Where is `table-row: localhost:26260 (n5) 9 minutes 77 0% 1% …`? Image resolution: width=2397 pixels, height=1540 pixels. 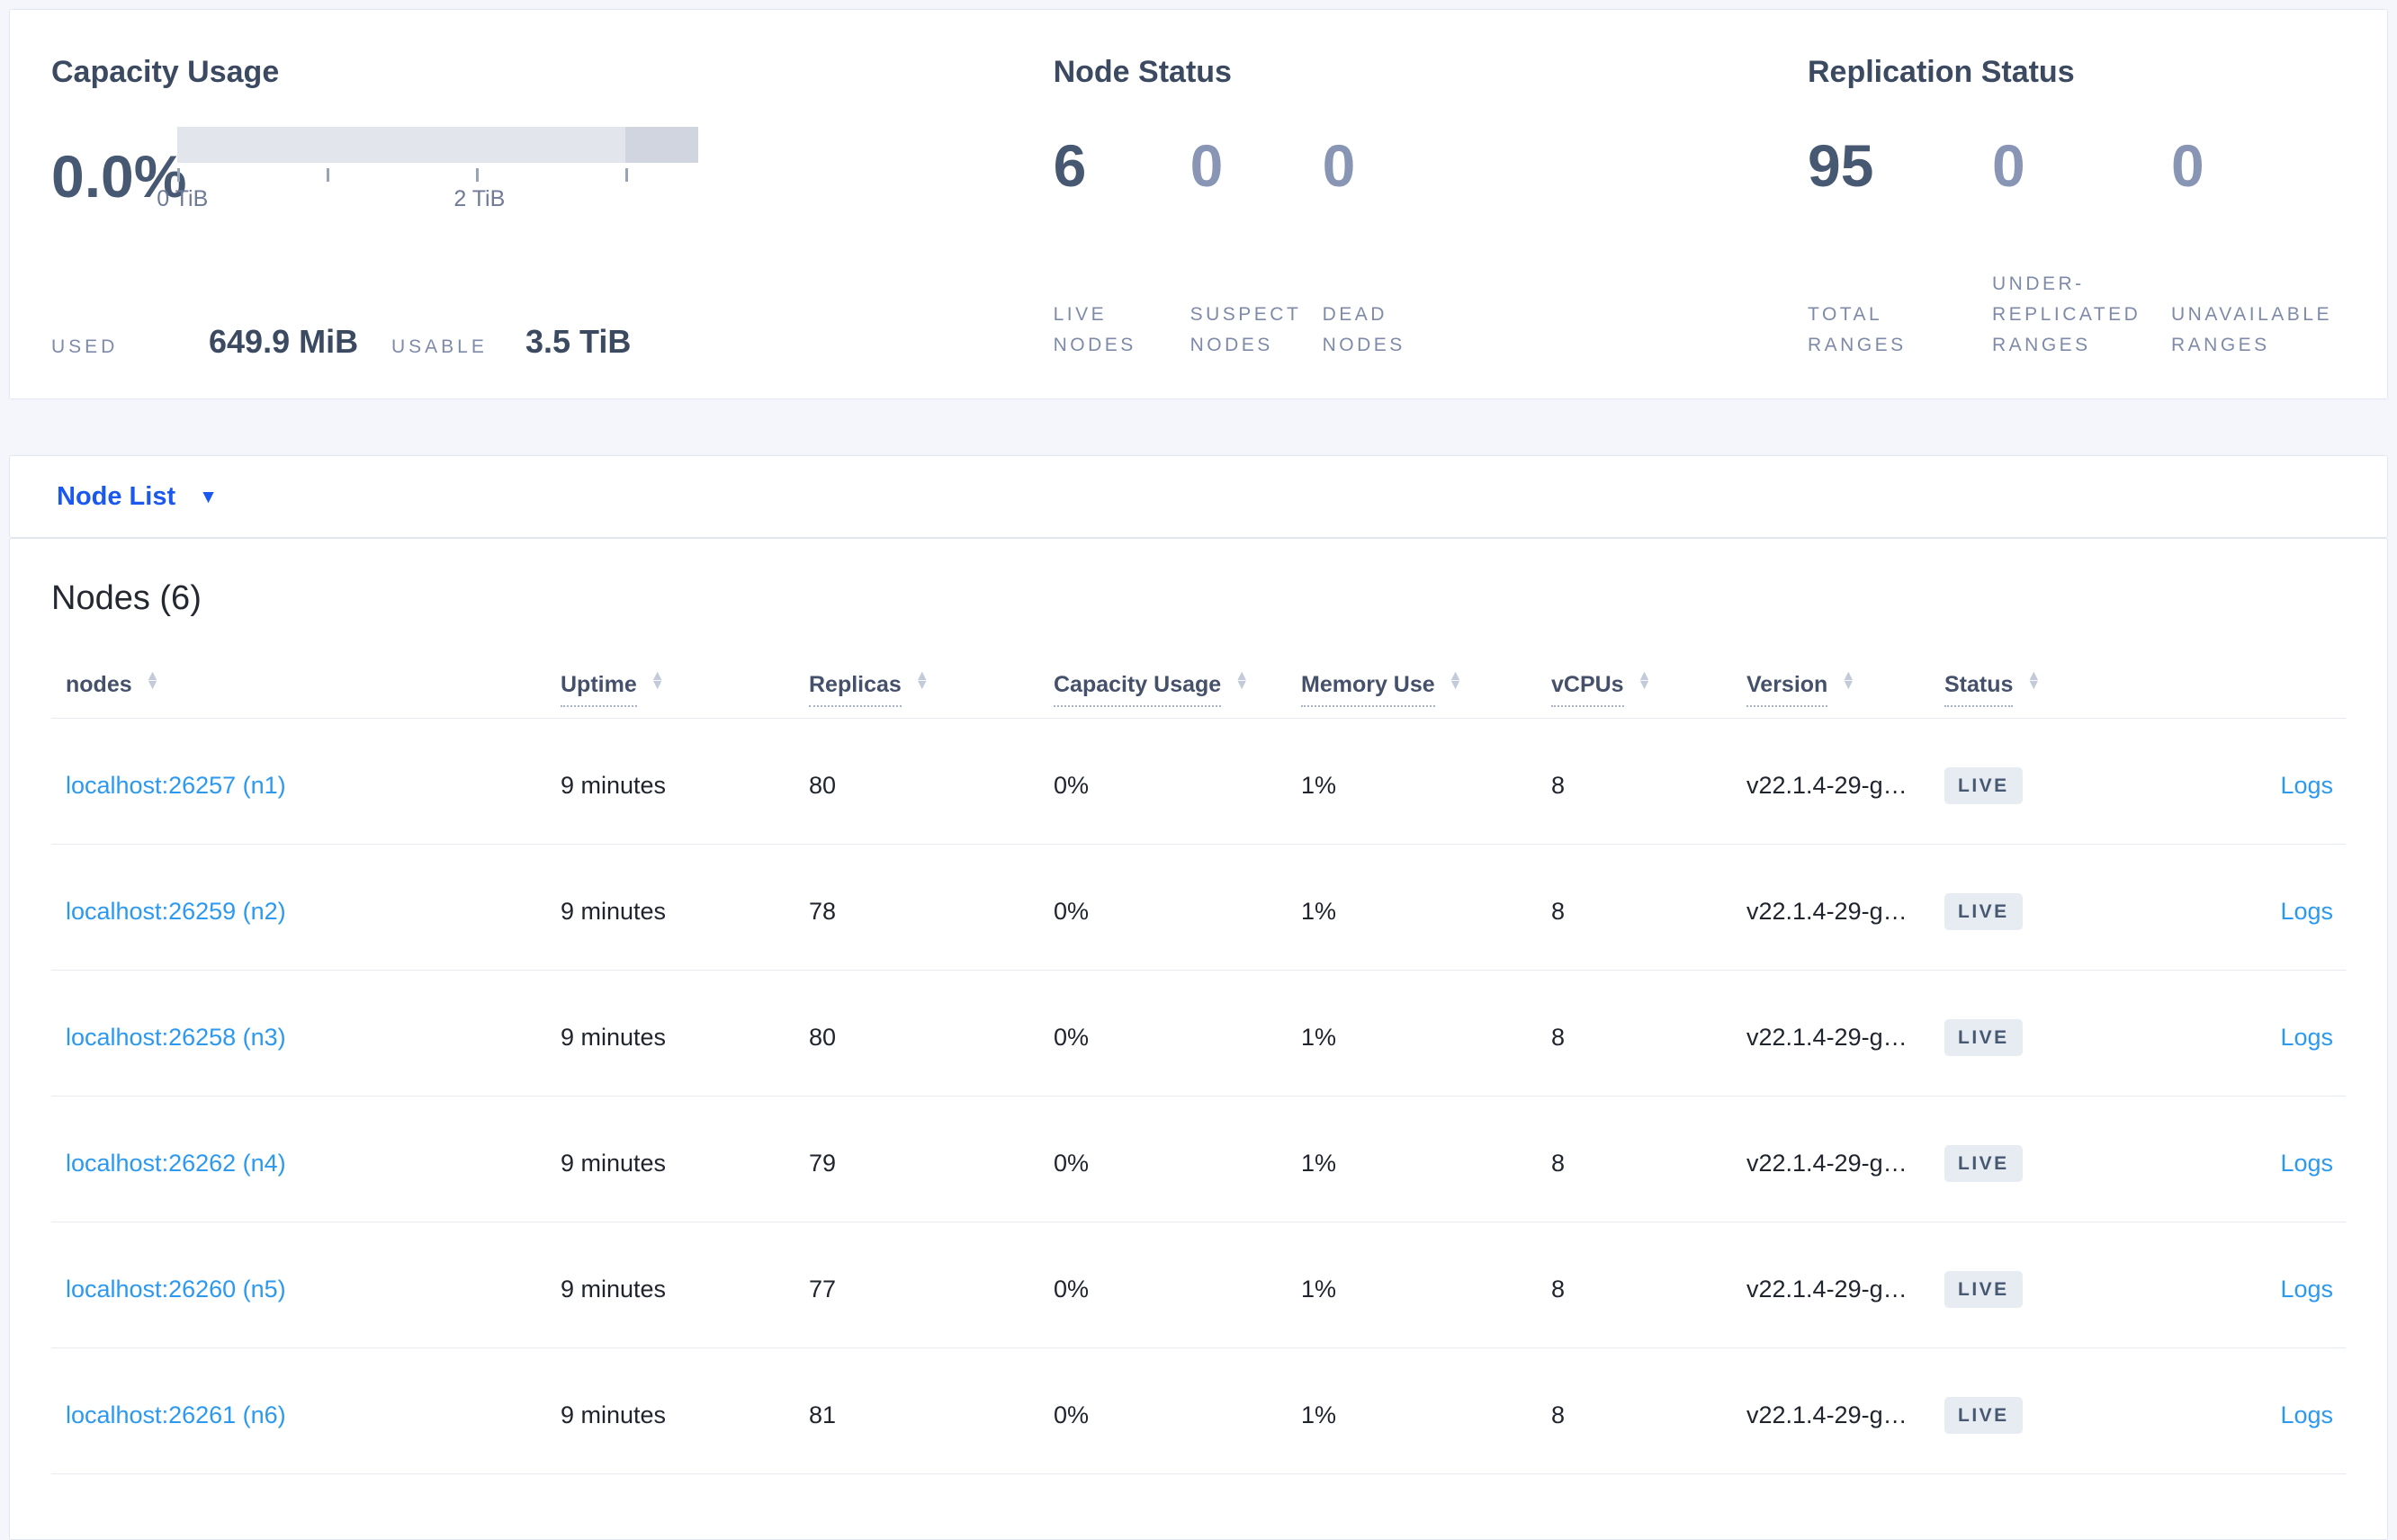
table-row: localhost:26260 (n5) 9 minutes 77 0% 1% … is located at coordinates (1198, 1285).